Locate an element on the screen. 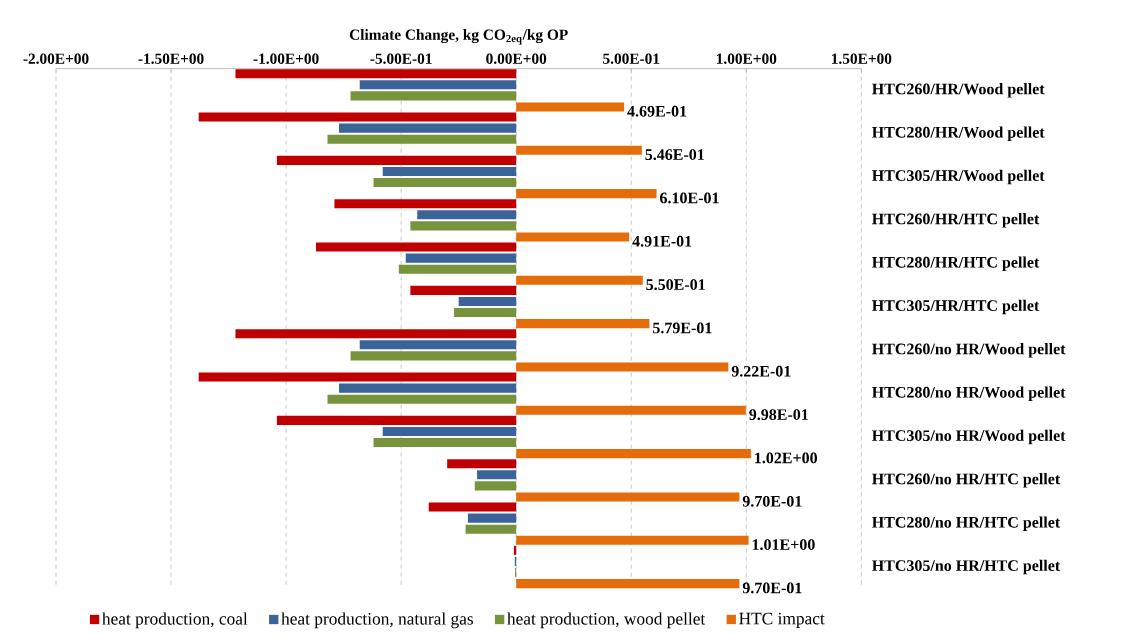  legend-label: heat production, natural gas is located at coordinates (377, 620).